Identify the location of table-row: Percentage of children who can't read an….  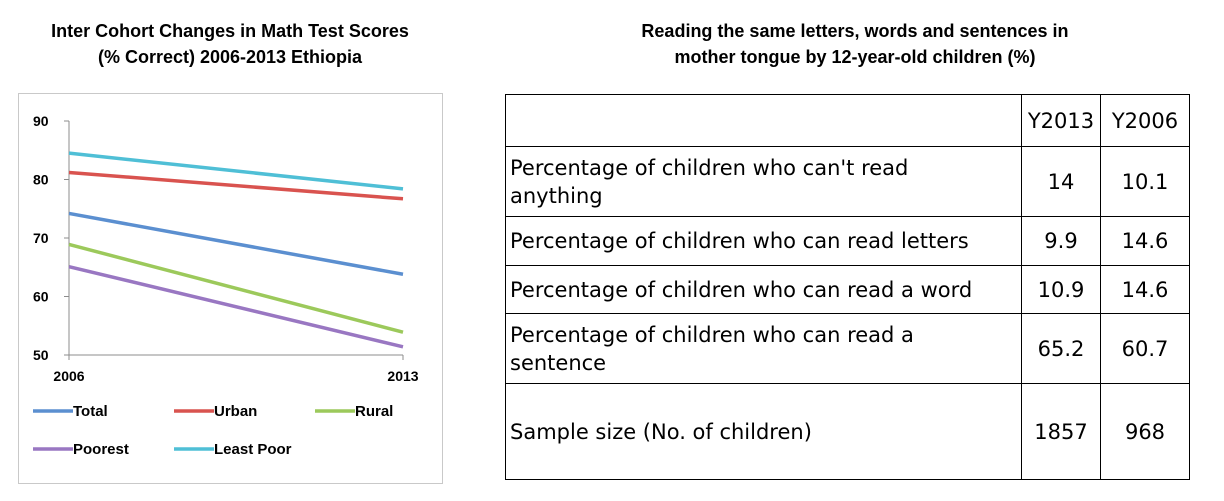
(847, 181).